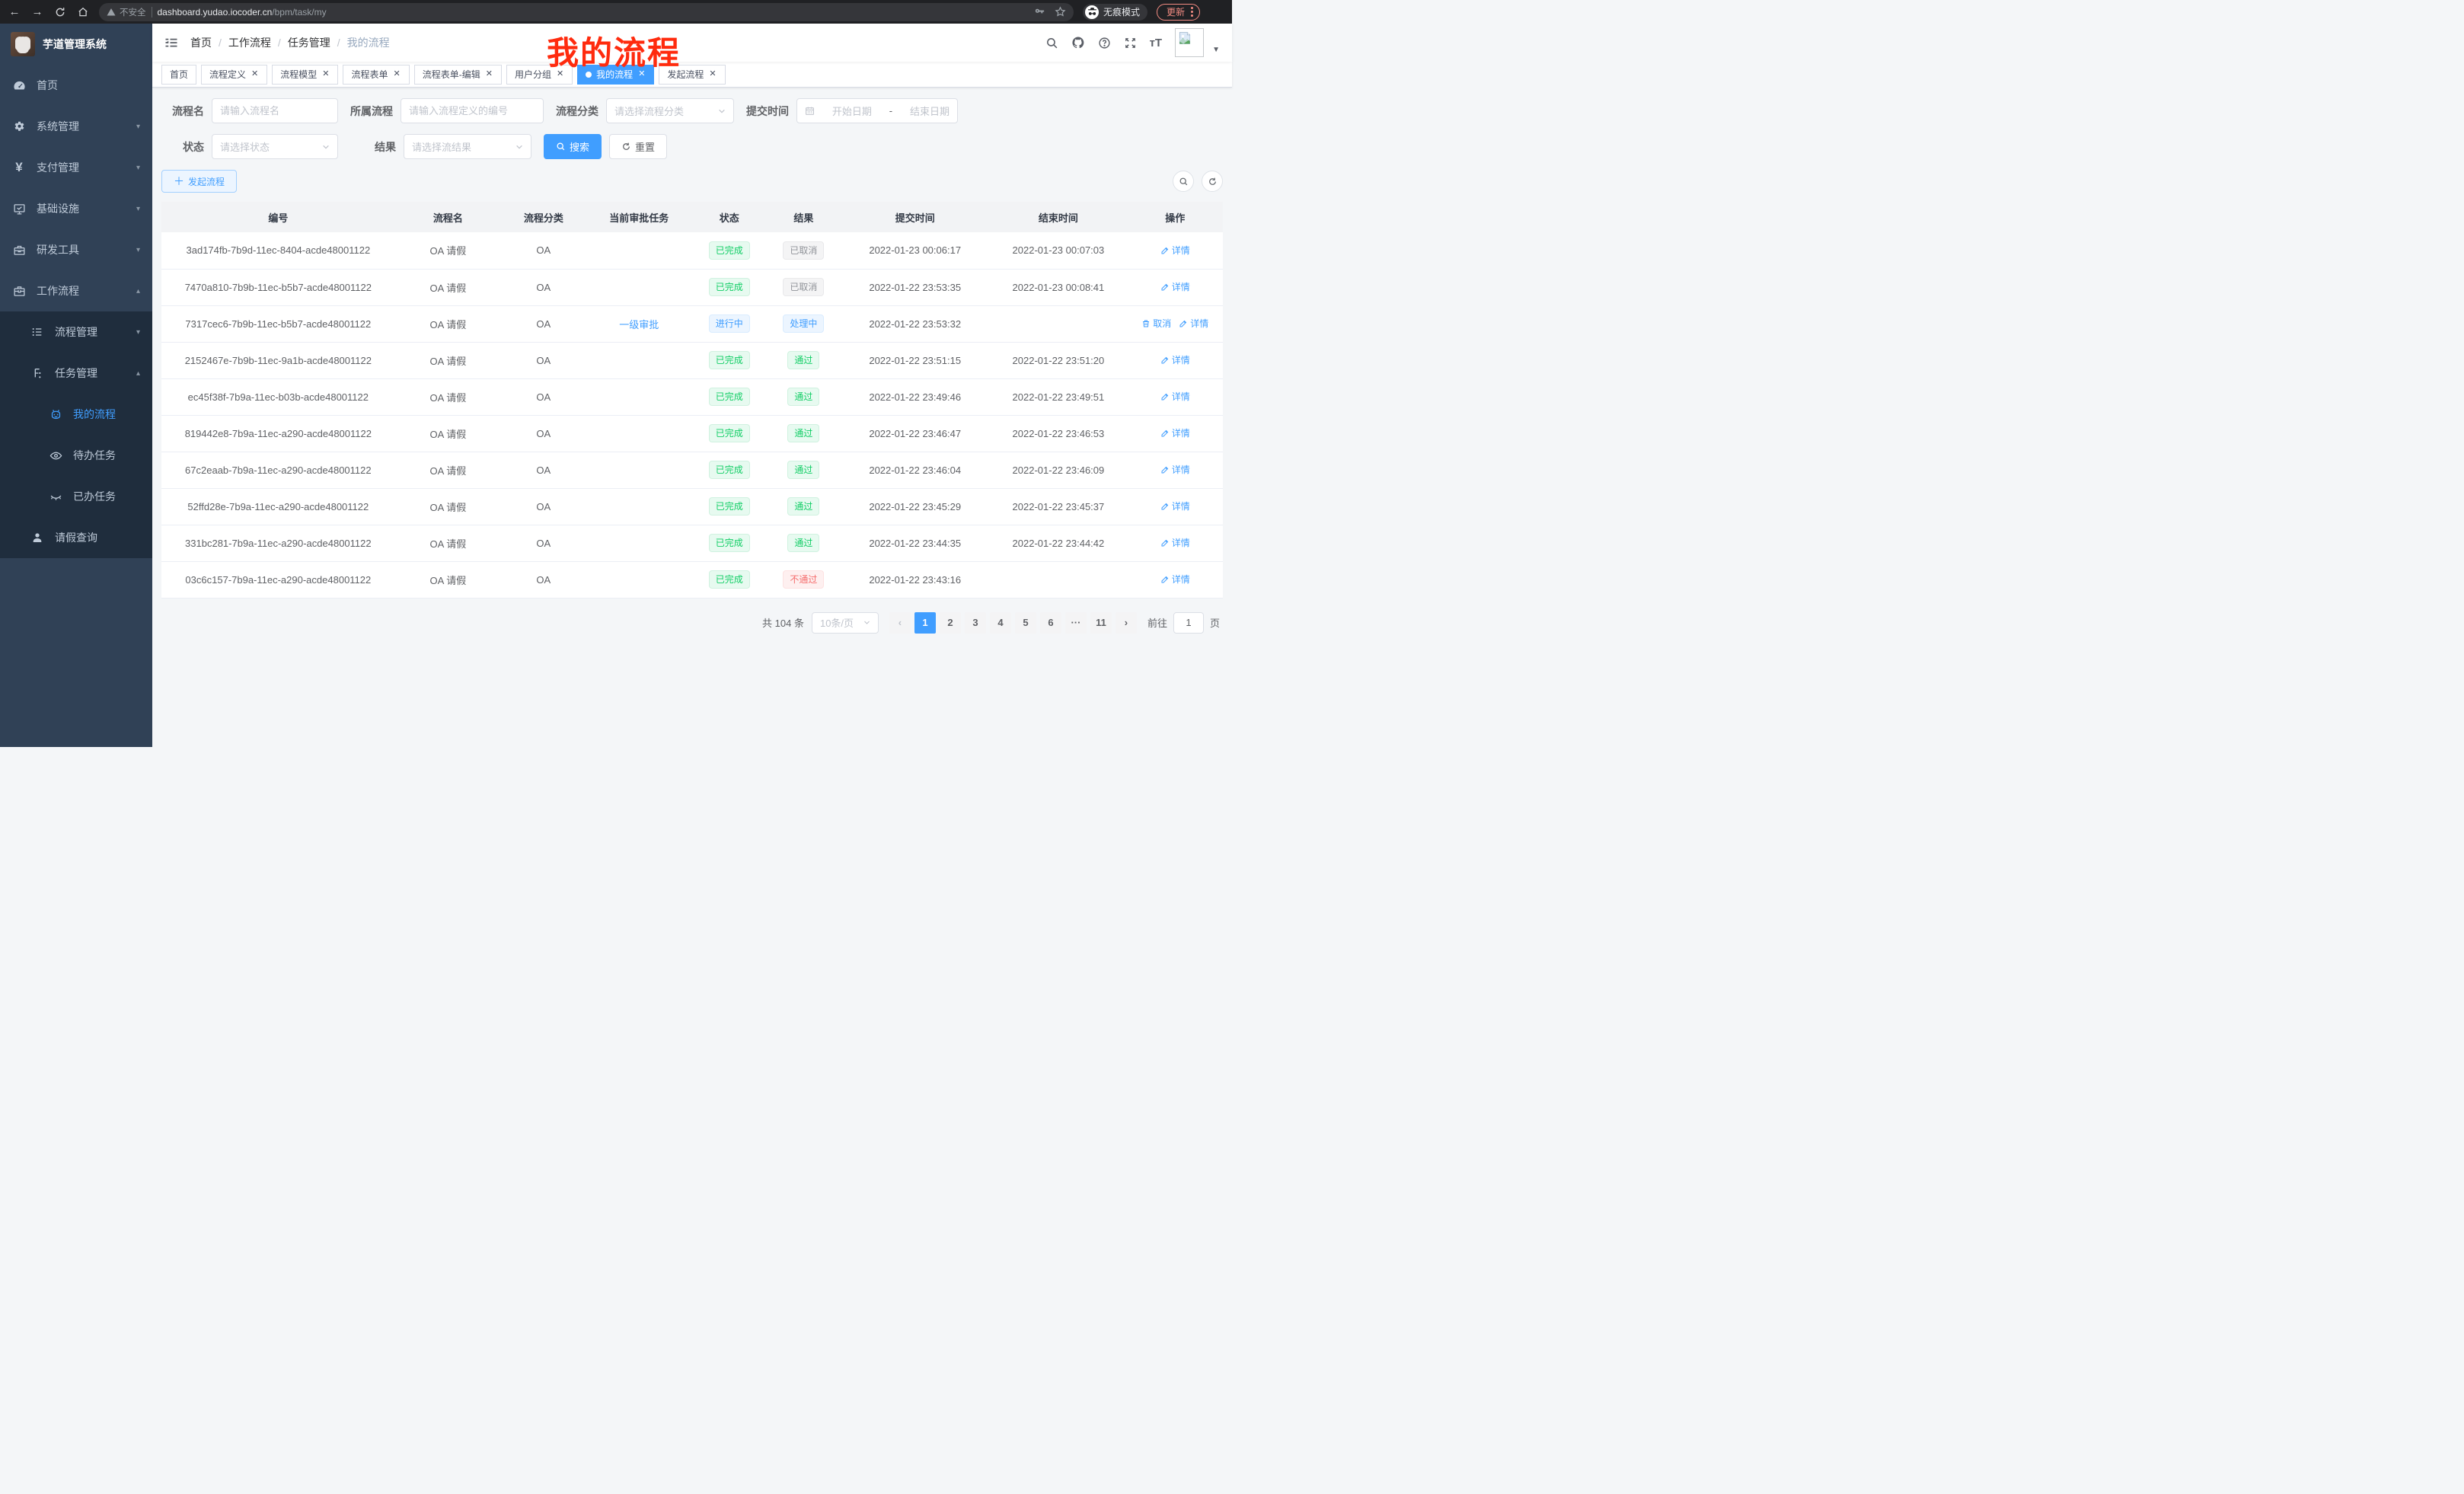  I want to click on sidebar-item-process-mgmt: 流程管理 ▾, so click(76, 332).